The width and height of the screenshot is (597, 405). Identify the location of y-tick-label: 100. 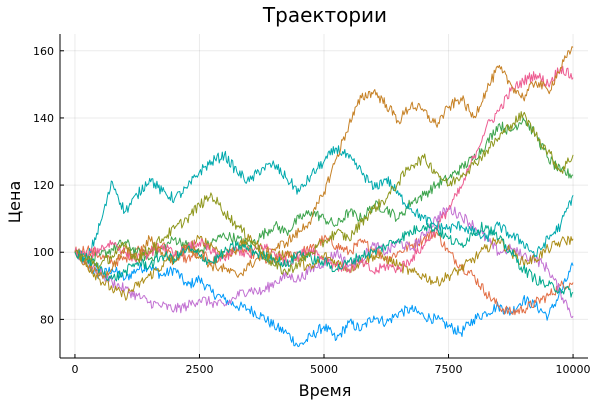
(43, 252).